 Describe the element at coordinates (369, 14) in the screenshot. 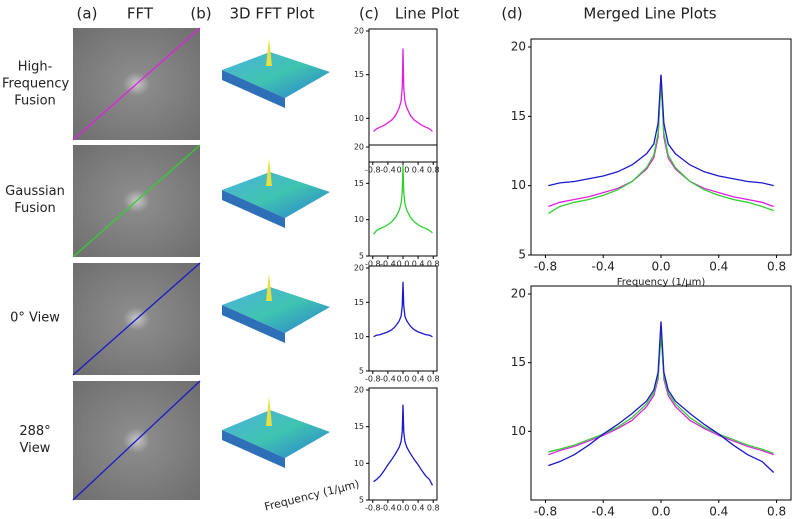

I see `panel-letter: (c)` at that location.